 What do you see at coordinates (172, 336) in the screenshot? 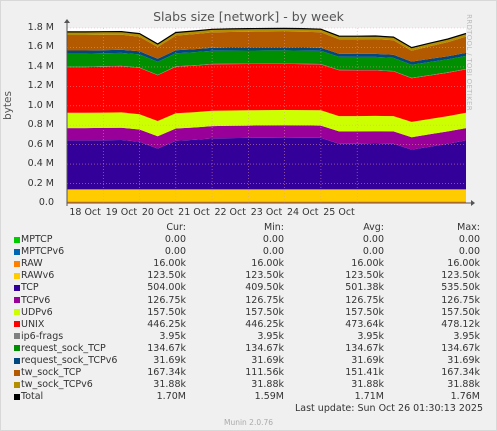
I see `legend-cur-value: 3.95k` at bounding box center [172, 336].